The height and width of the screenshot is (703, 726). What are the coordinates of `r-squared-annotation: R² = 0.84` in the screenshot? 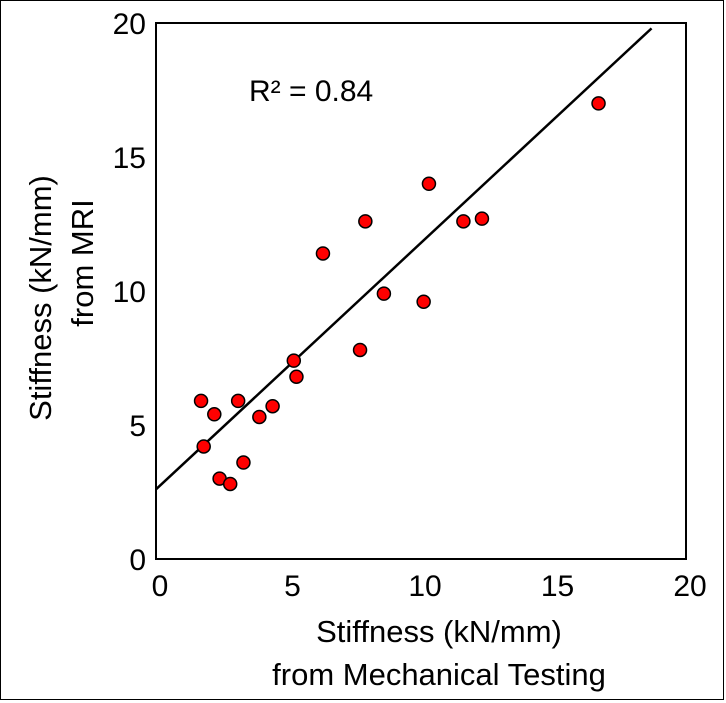 It's located at (311, 91).